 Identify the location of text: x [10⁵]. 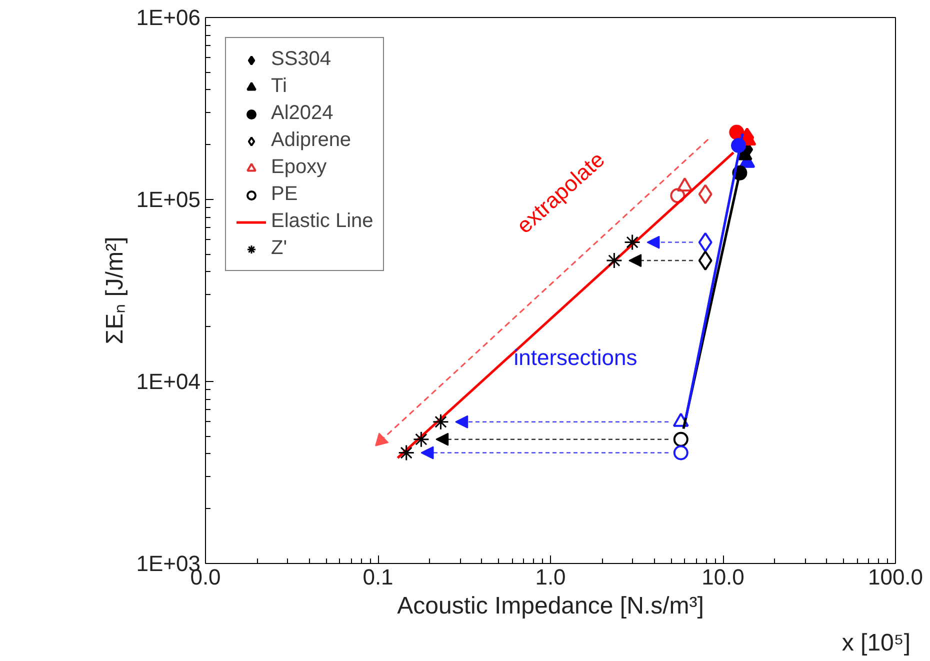
(876, 643).